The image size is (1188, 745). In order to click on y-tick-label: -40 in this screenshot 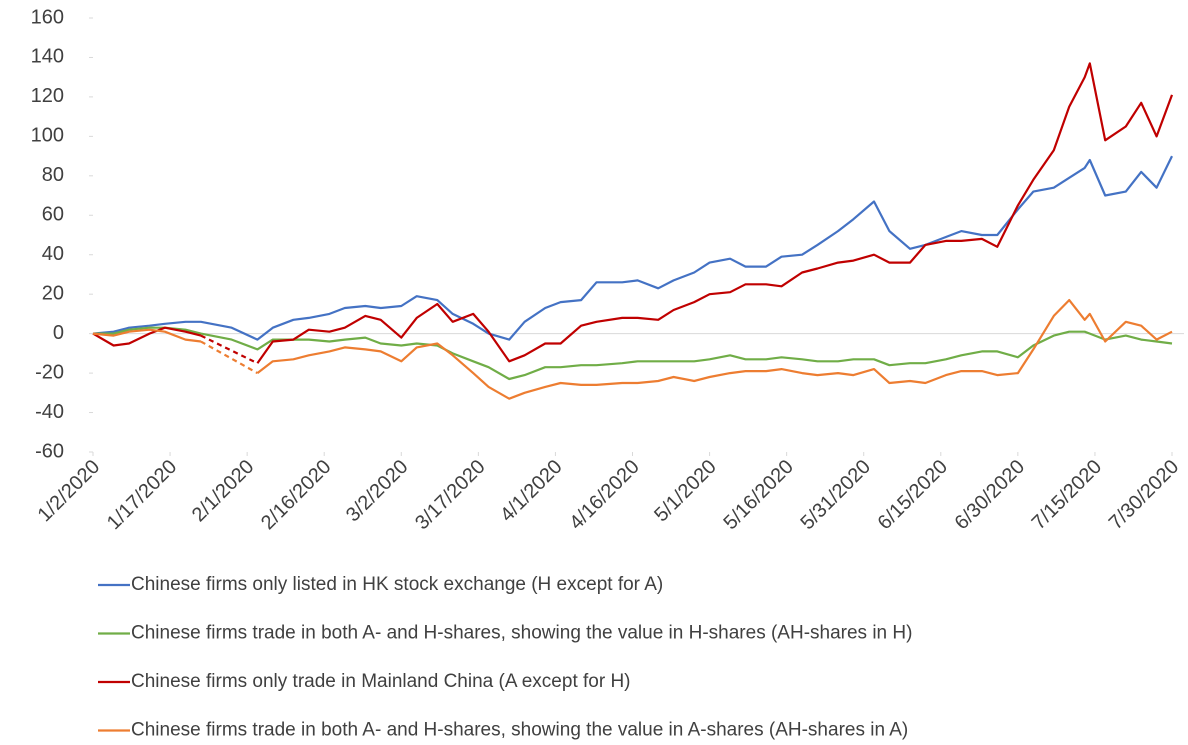, I will do `click(49, 412)`.